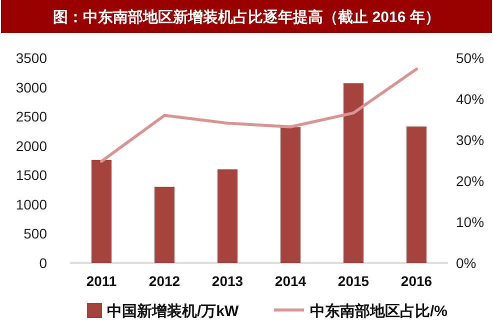  I want to click on y-tick-label: 2000, so click(32, 146).